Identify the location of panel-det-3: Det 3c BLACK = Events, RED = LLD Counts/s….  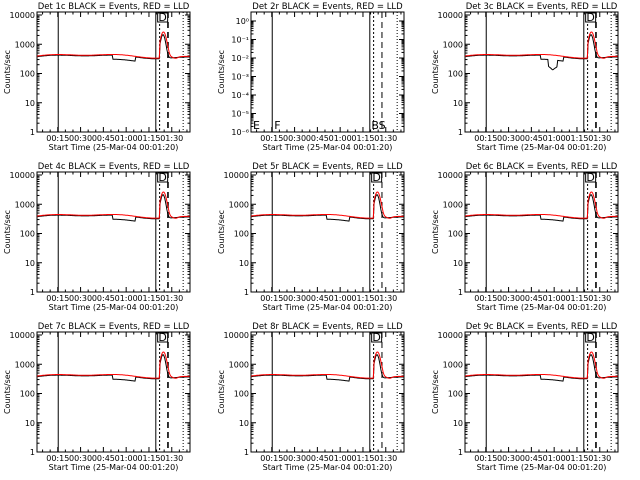
(525, 77).